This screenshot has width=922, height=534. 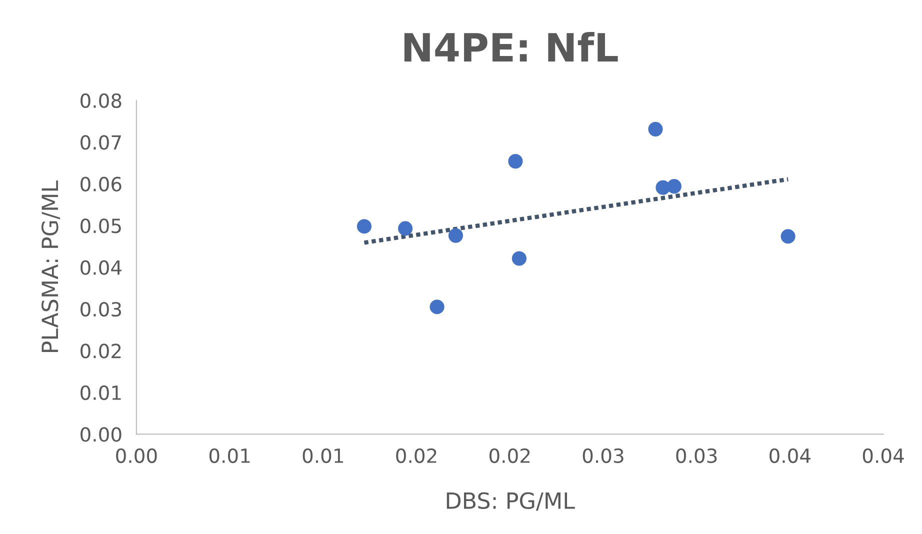 I want to click on x-tick-label: 0.00, so click(x=136, y=456).